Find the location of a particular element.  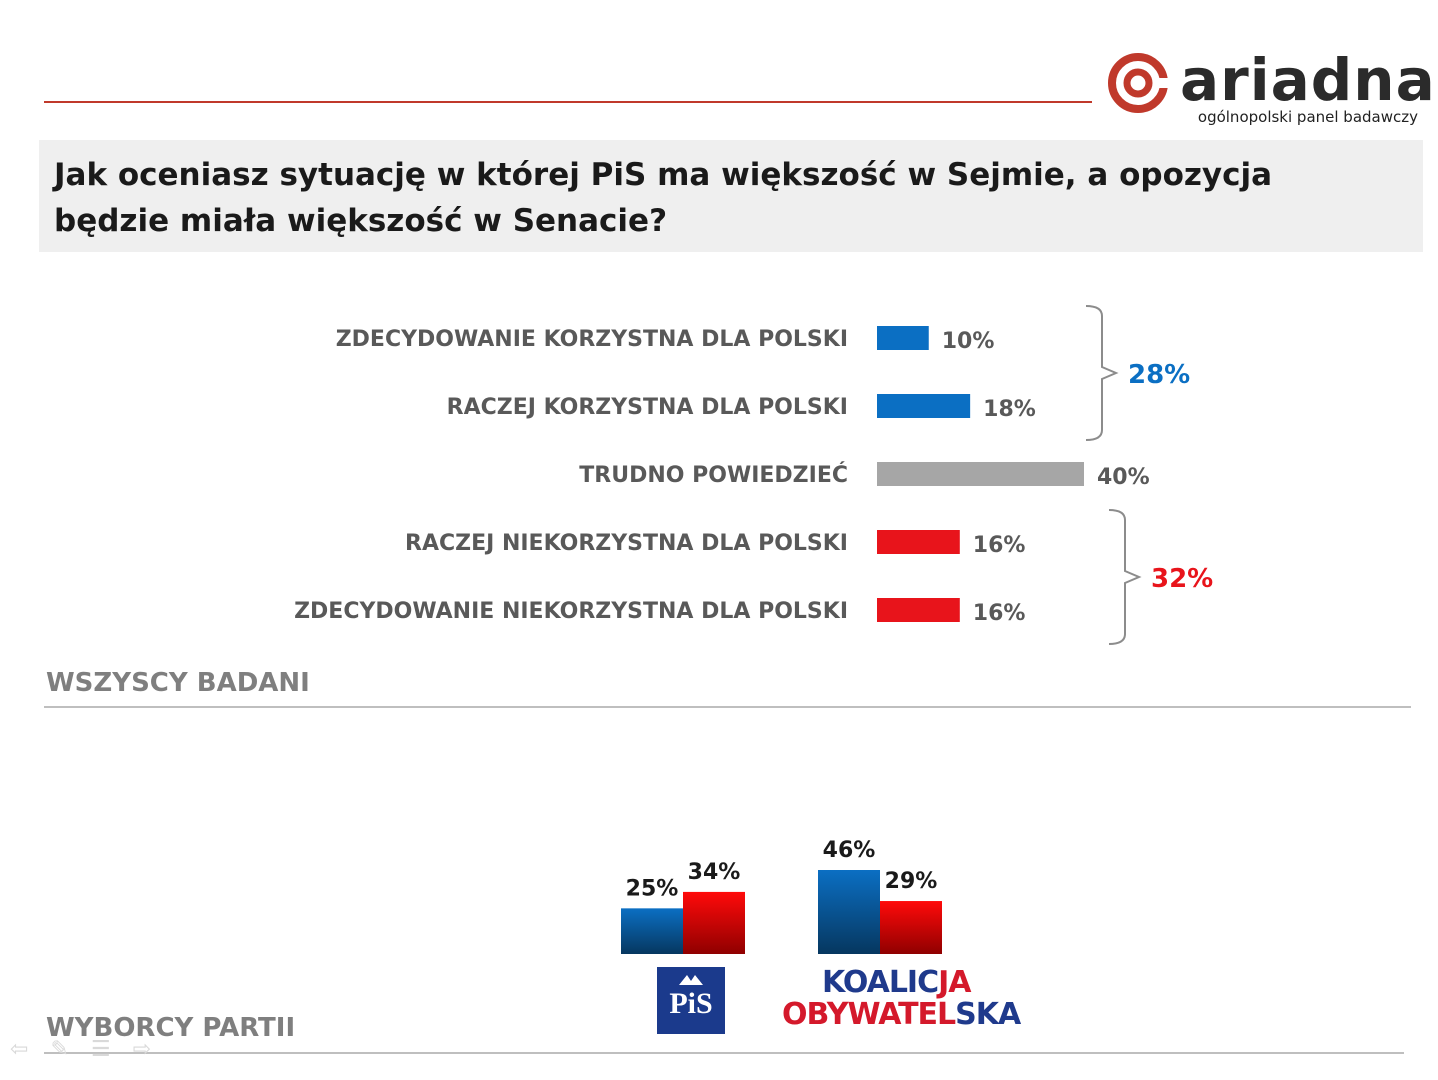

ko-logo-line1: KOALICJA is located at coordinates (897, 982).